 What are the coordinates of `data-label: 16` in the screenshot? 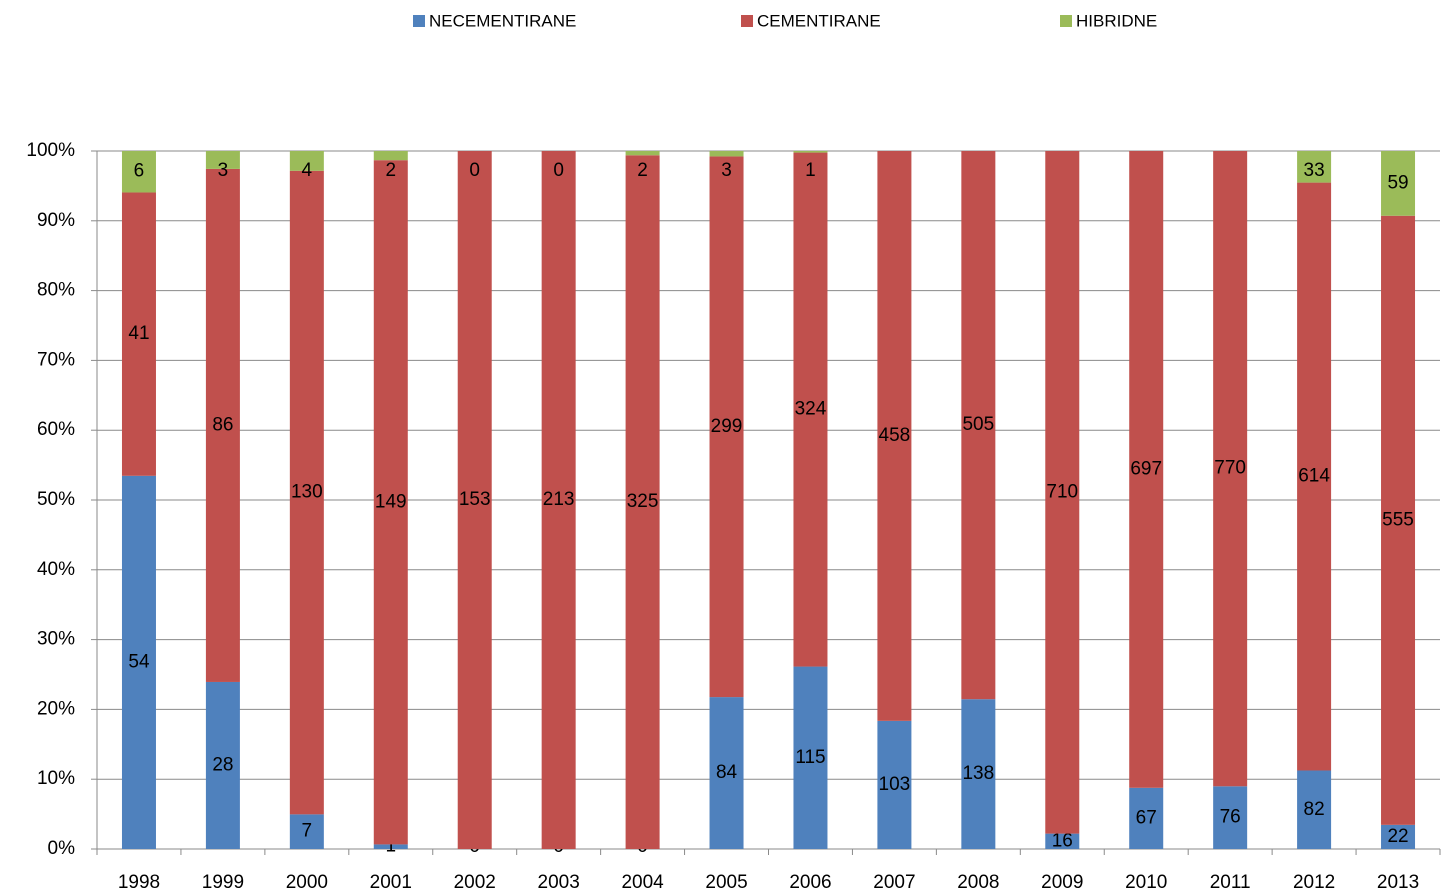 It's located at (1062, 840).